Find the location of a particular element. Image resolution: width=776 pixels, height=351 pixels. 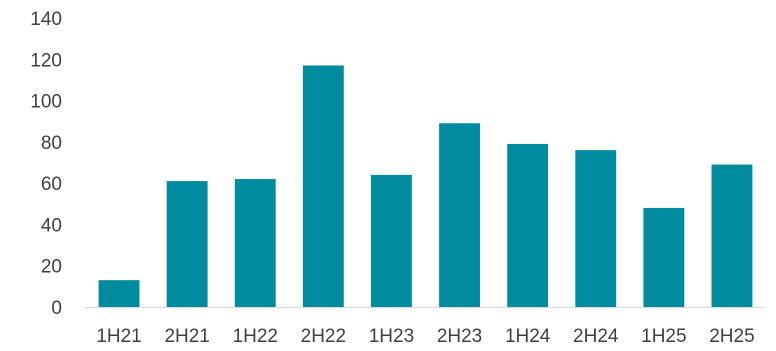

bar-1h25 is located at coordinates (664, 257).